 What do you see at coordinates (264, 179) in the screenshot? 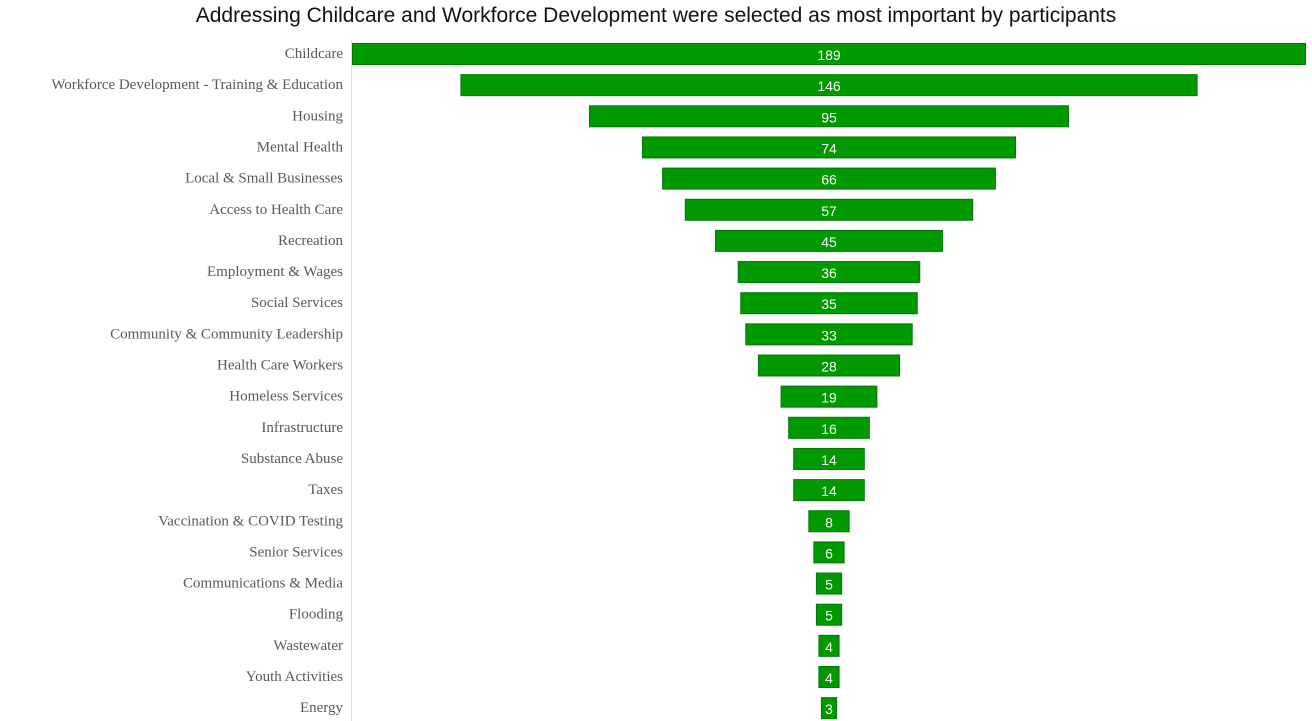
I see `category-label: Local & Small Businesses` at bounding box center [264, 179].